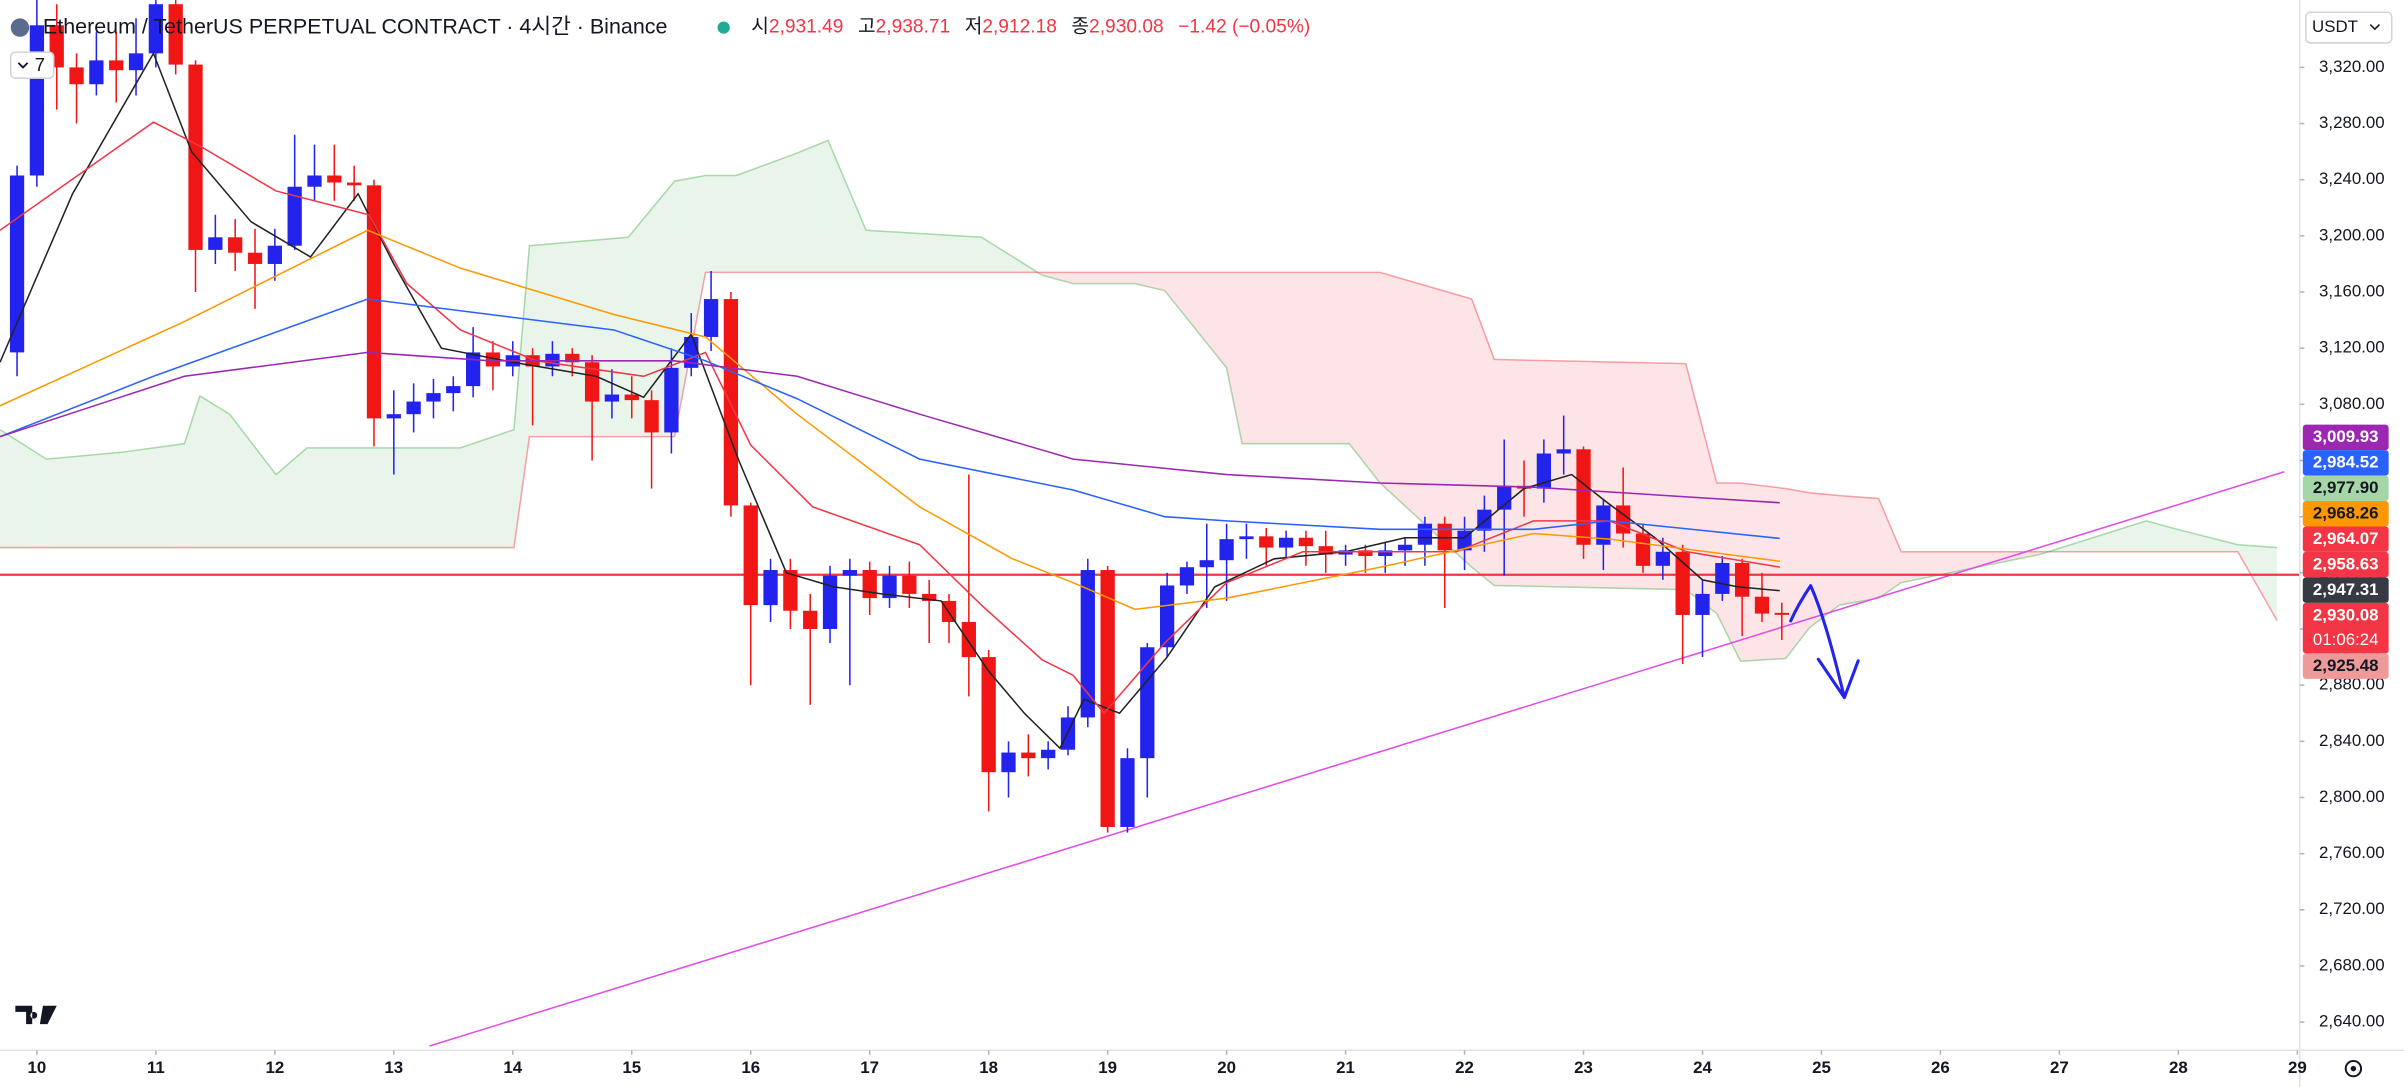  What do you see at coordinates (2346, 513) in the screenshot?
I see `price-tag-label: 2,968.26` at bounding box center [2346, 513].